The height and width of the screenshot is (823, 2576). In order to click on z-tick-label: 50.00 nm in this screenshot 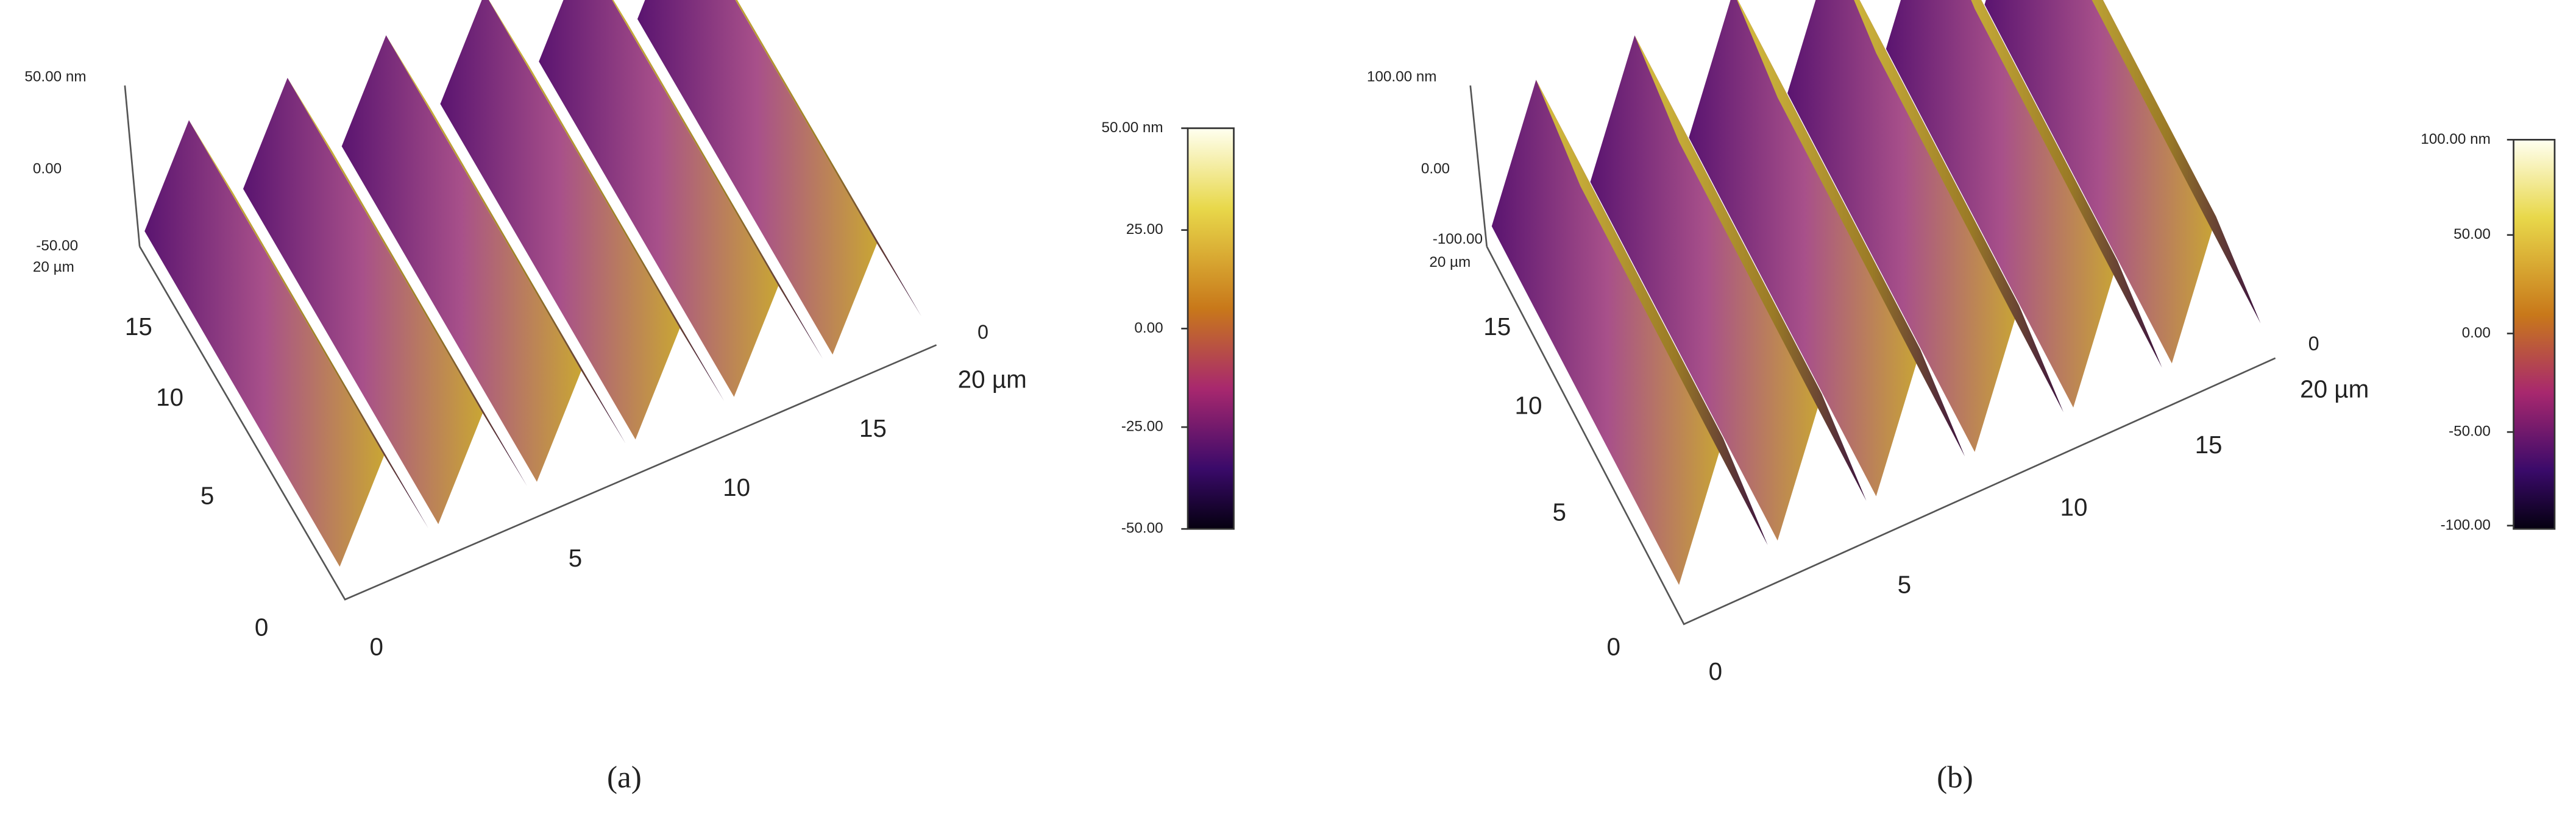, I will do `click(55, 76)`.